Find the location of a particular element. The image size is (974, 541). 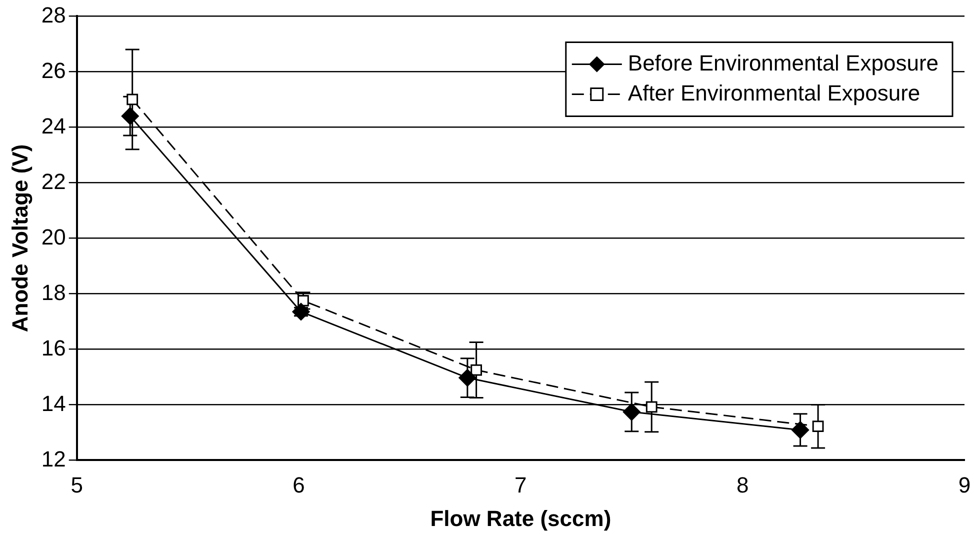

y-tick-label: 12 is located at coordinates (53, 459).